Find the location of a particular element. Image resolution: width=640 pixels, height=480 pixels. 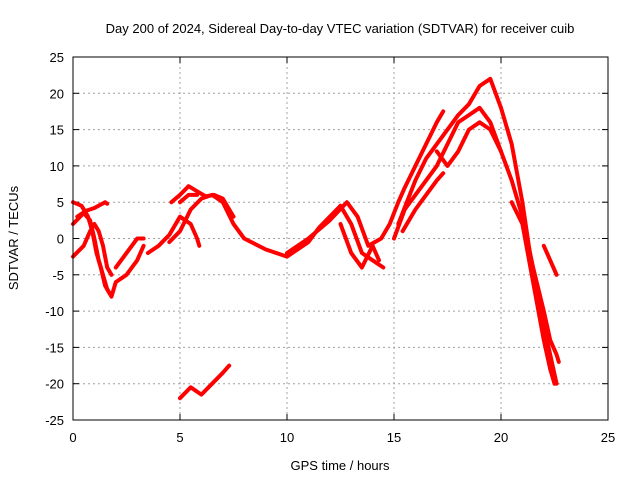

y-tick-label: 20 is located at coordinates (57, 93).